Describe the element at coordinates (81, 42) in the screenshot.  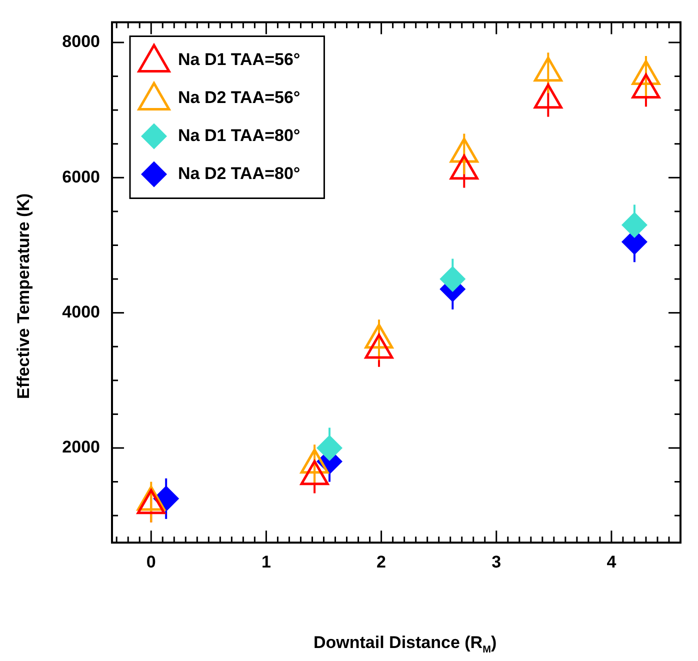
I see `y-tick-label: 8000` at that location.